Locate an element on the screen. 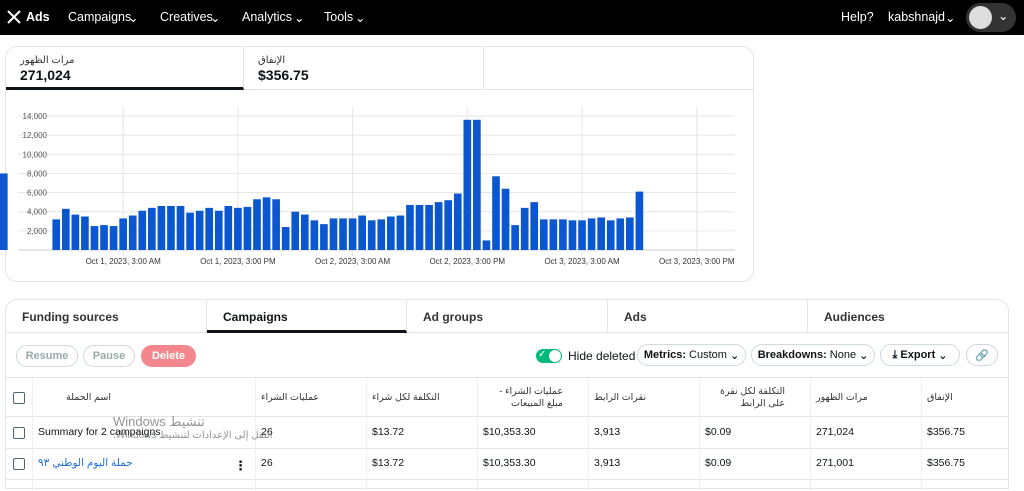 This screenshot has height=491, width=1024. column-header: اسم الحملة is located at coordinates (88, 397).